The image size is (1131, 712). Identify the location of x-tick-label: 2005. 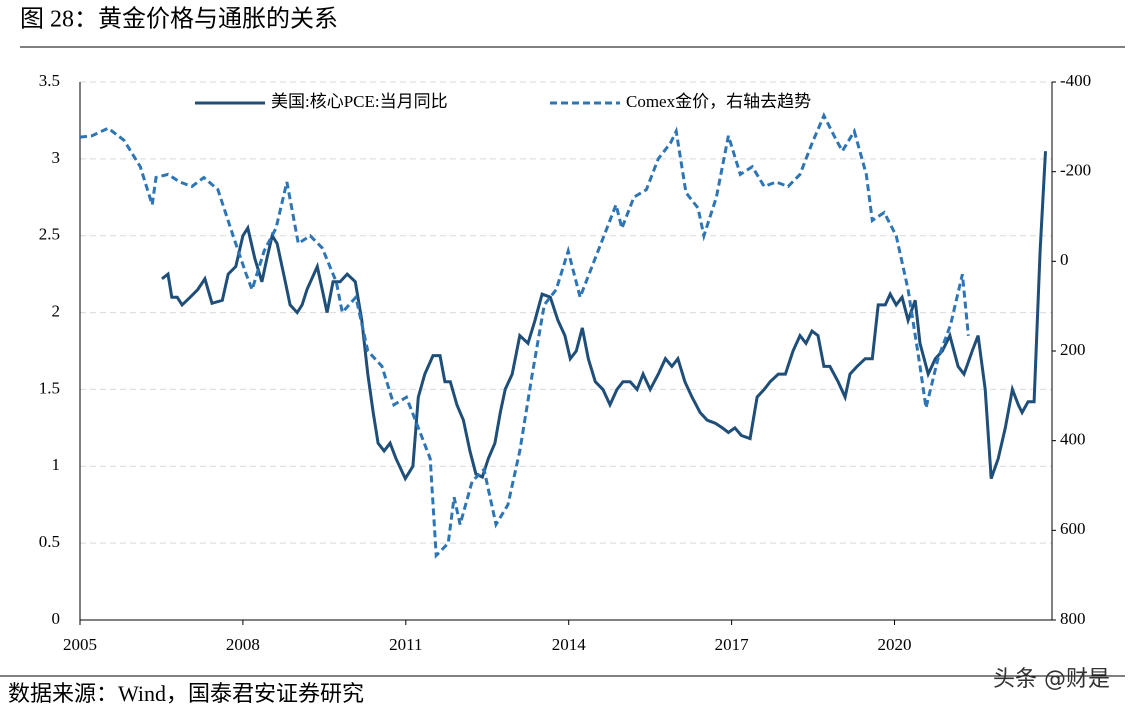
(80, 644).